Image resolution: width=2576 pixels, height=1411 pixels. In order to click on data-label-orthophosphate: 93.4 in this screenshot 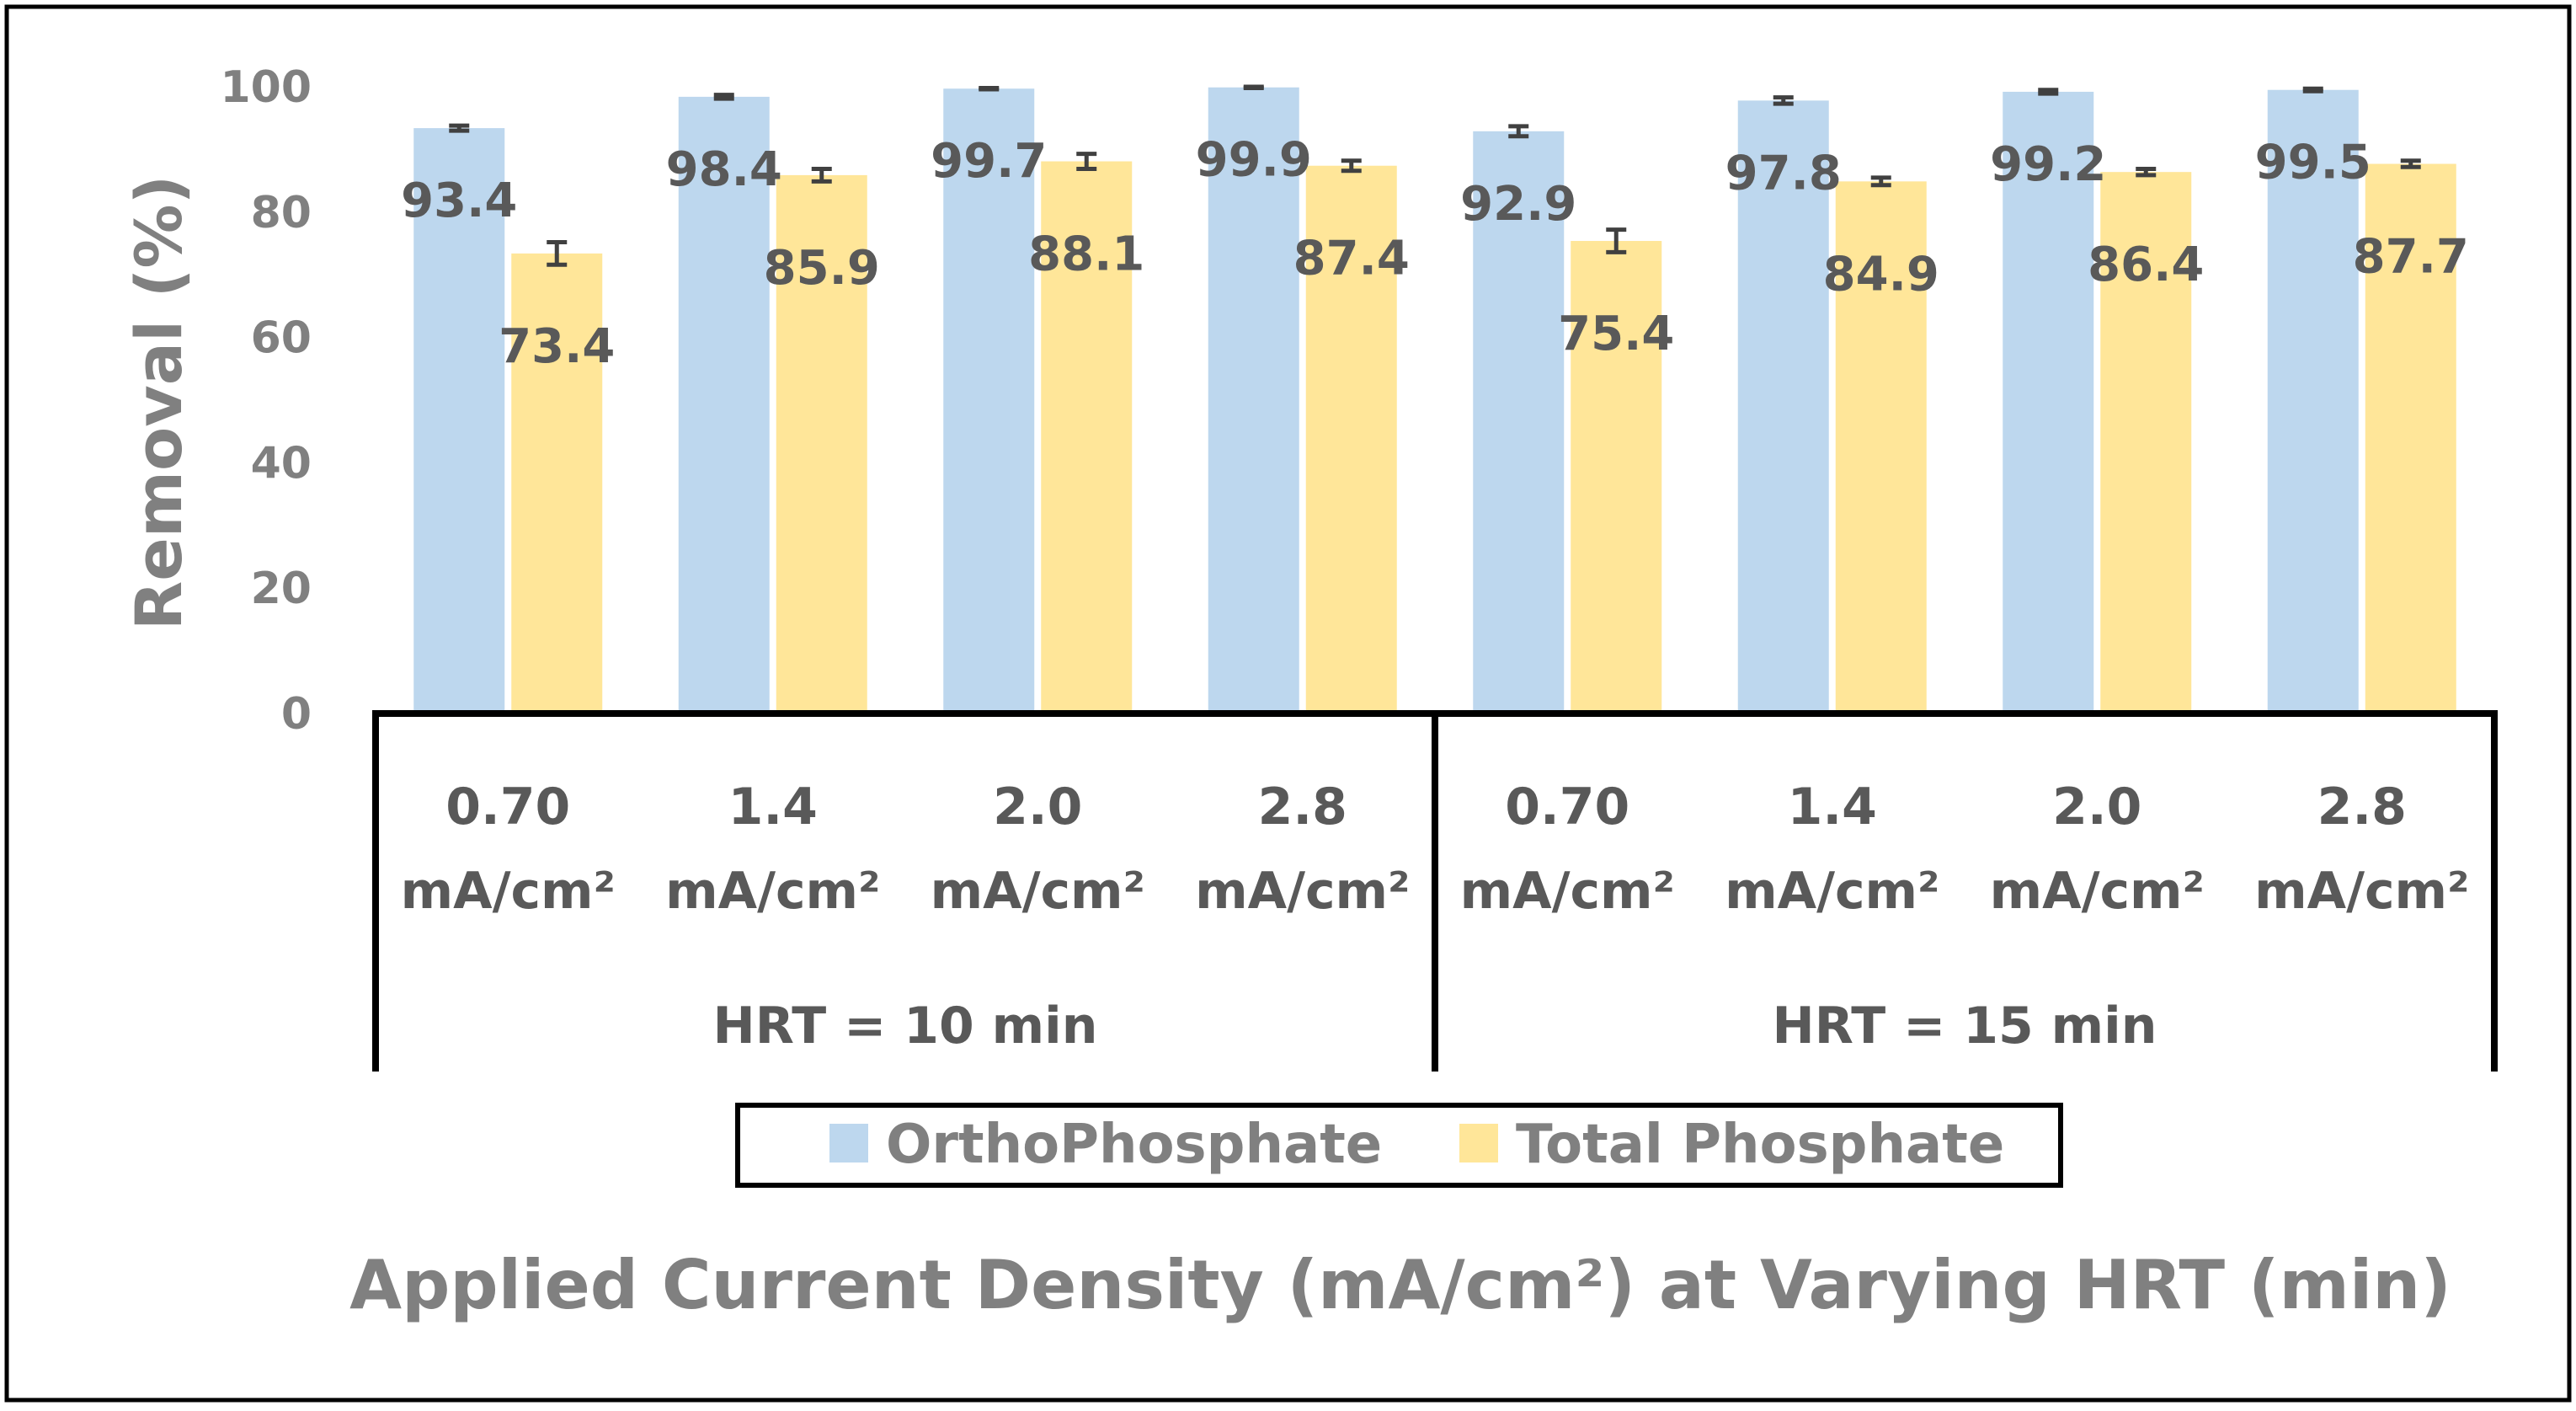, I will do `click(459, 201)`.